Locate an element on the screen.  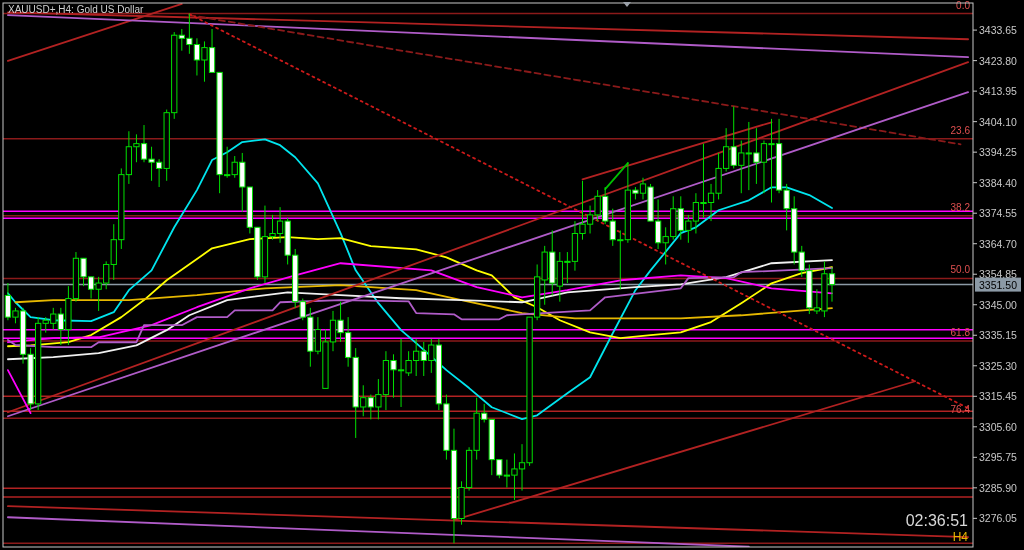
y-tick-label: 3305.60 is located at coordinates (998, 426).